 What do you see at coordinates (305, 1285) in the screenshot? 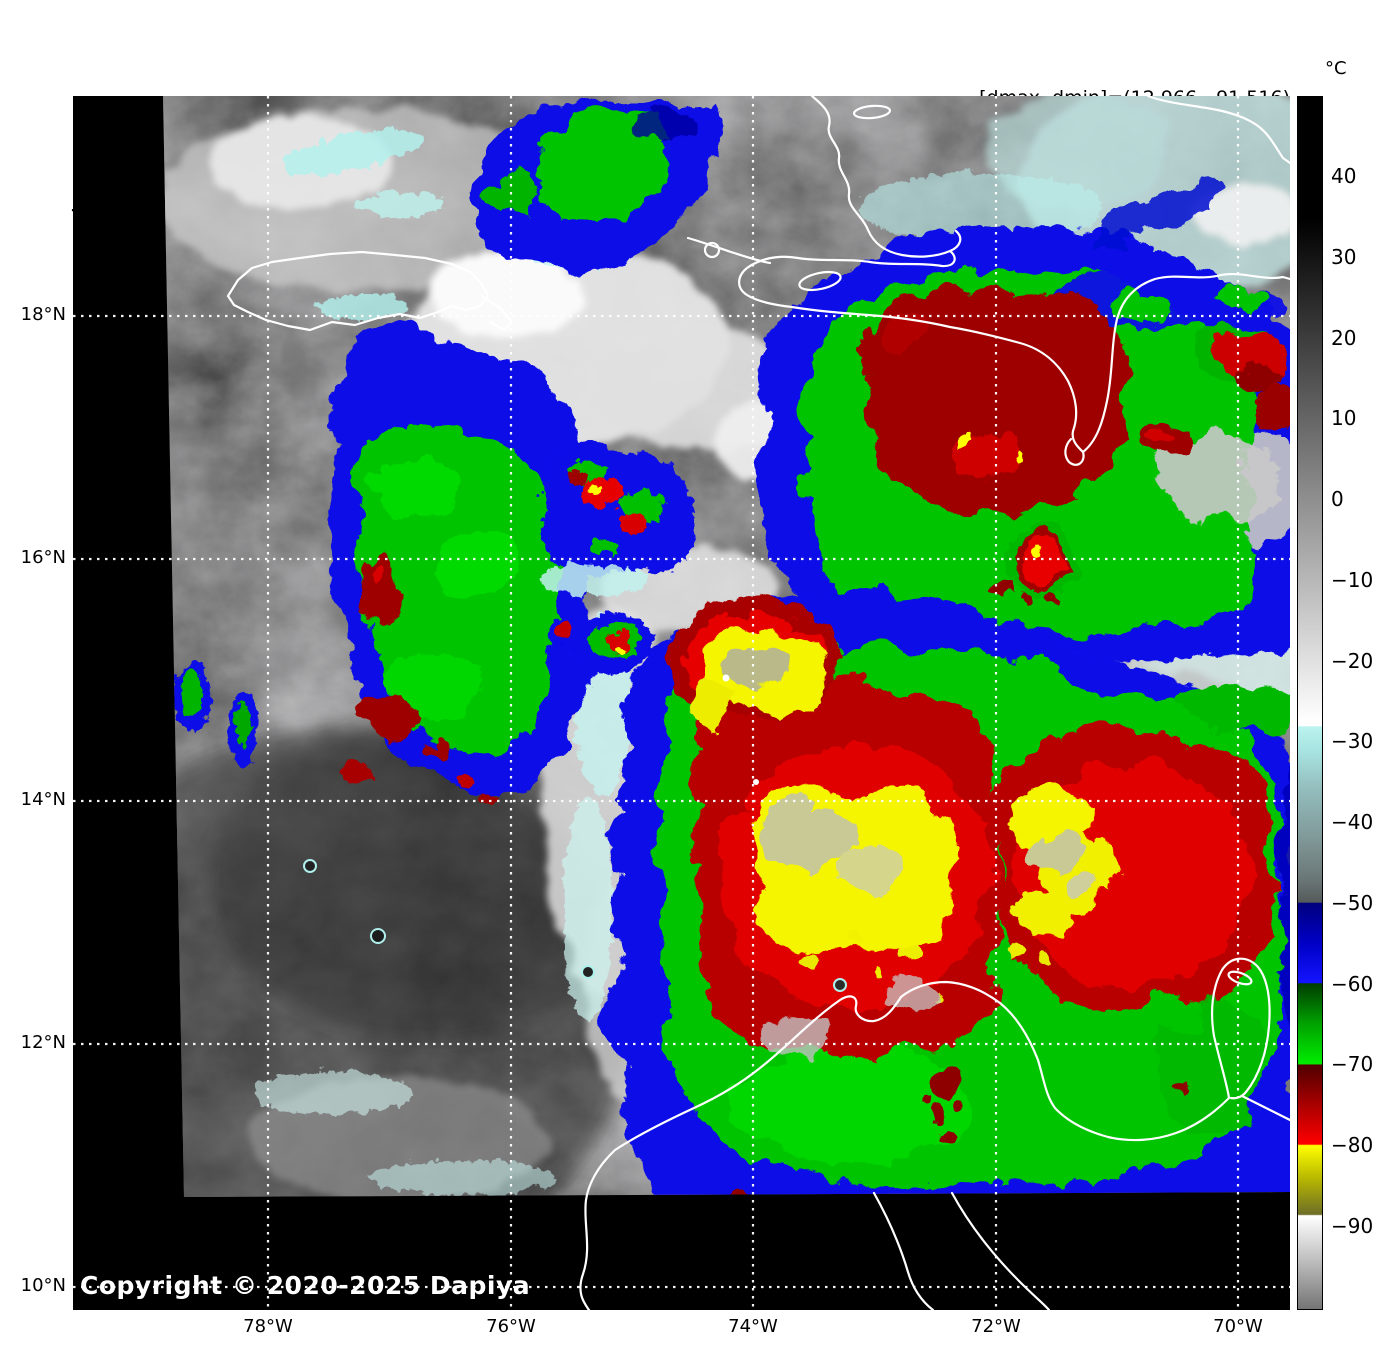
I see `copyright-watermark: Copyright © 2020-2025 Dapiya` at bounding box center [305, 1285].